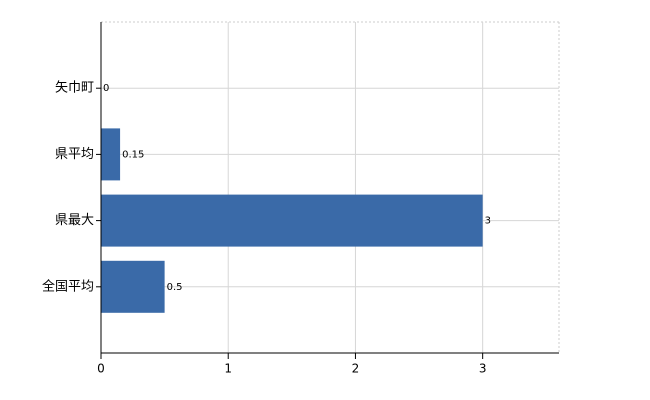 Image resolution: width=650 pixels, height=400 pixels. Describe the element at coordinates (228, 369) in the screenshot. I see `x-tick-label: 1` at that location.